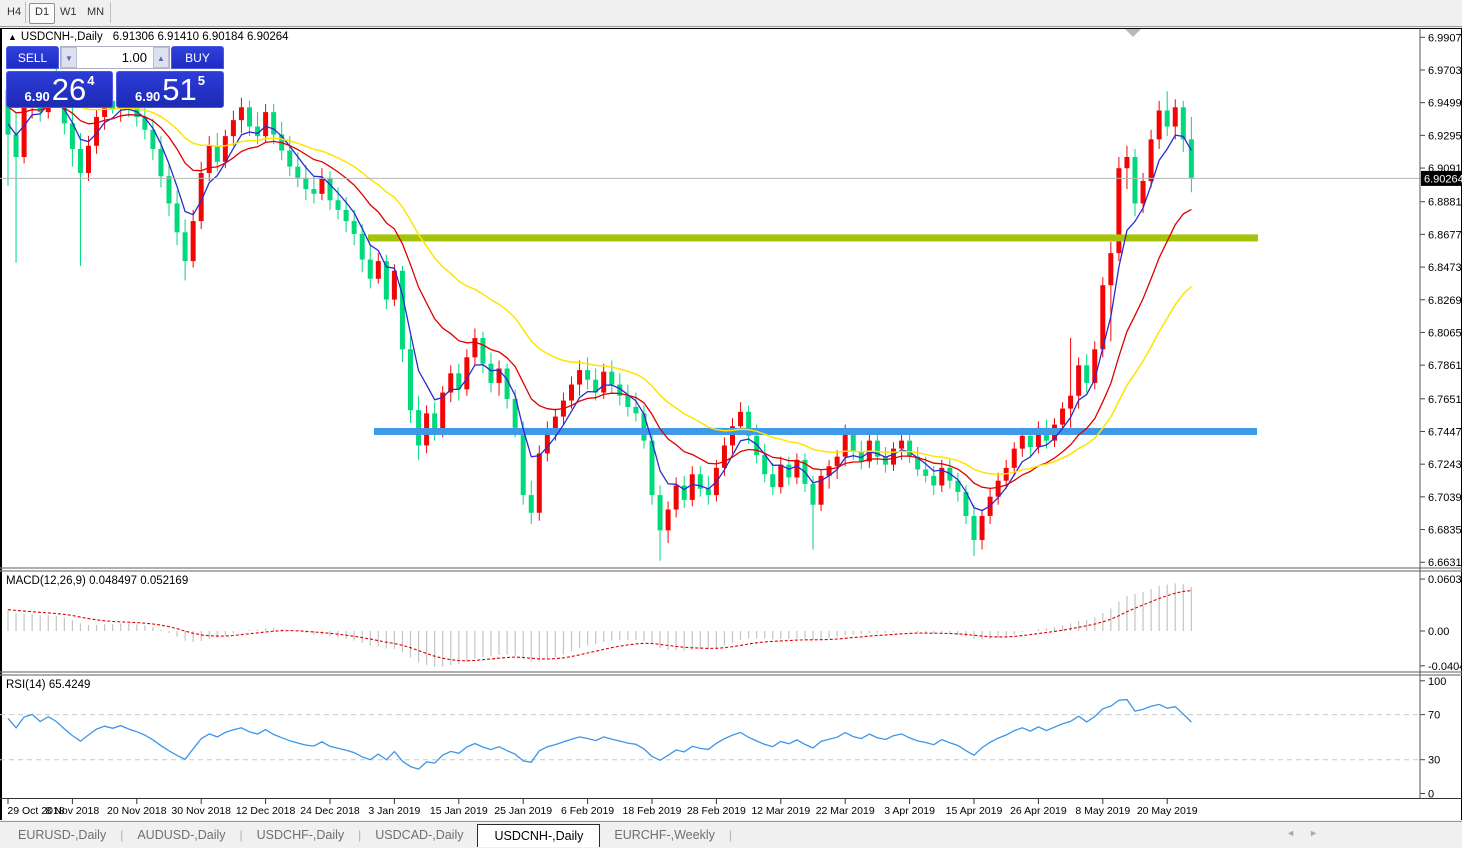  What do you see at coordinates (179, 89) in the screenshot?
I see `buy-price-pips: 51` at bounding box center [179, 89].